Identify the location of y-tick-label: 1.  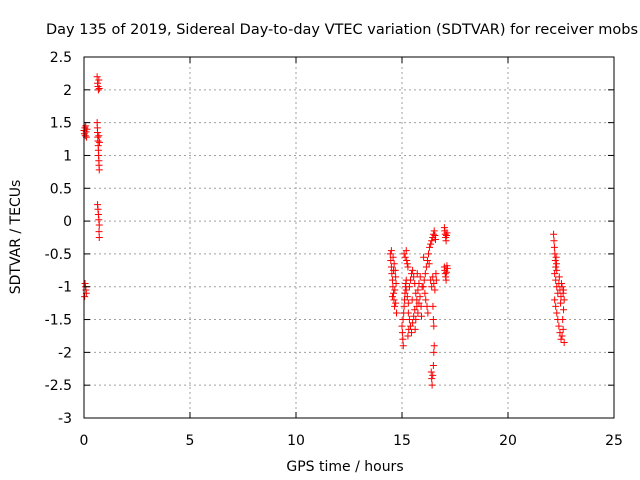
(67, 156).